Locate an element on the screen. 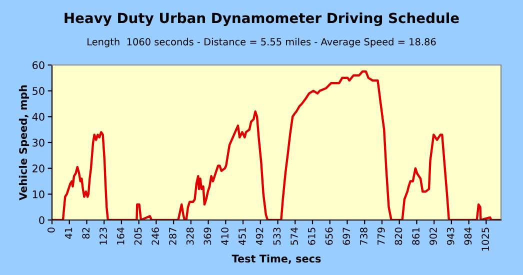 The image size is (523, 275). x-tick-label: 574 is located at coordinates (294, 236).